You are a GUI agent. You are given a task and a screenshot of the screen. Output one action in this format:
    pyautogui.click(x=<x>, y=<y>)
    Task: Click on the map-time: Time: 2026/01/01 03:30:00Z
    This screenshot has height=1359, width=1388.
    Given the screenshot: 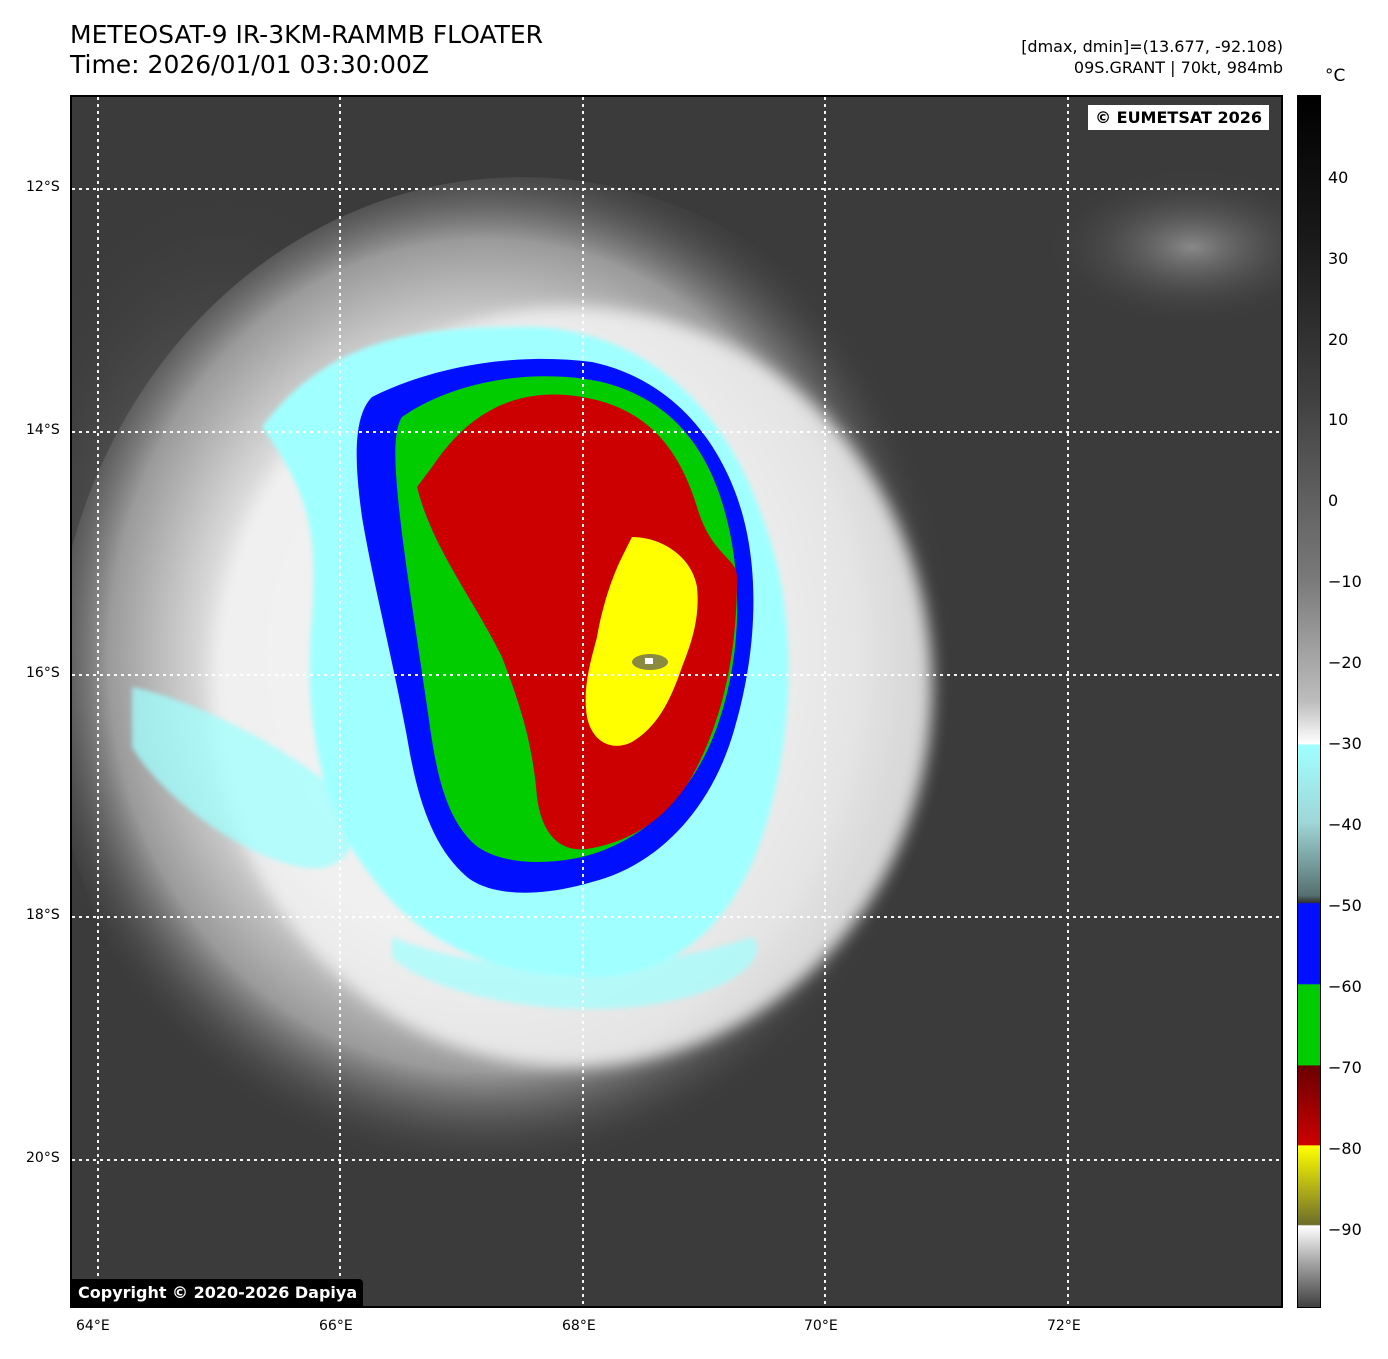 What is the action you would take?
    pyautogui.click(x=249, y=64)
    